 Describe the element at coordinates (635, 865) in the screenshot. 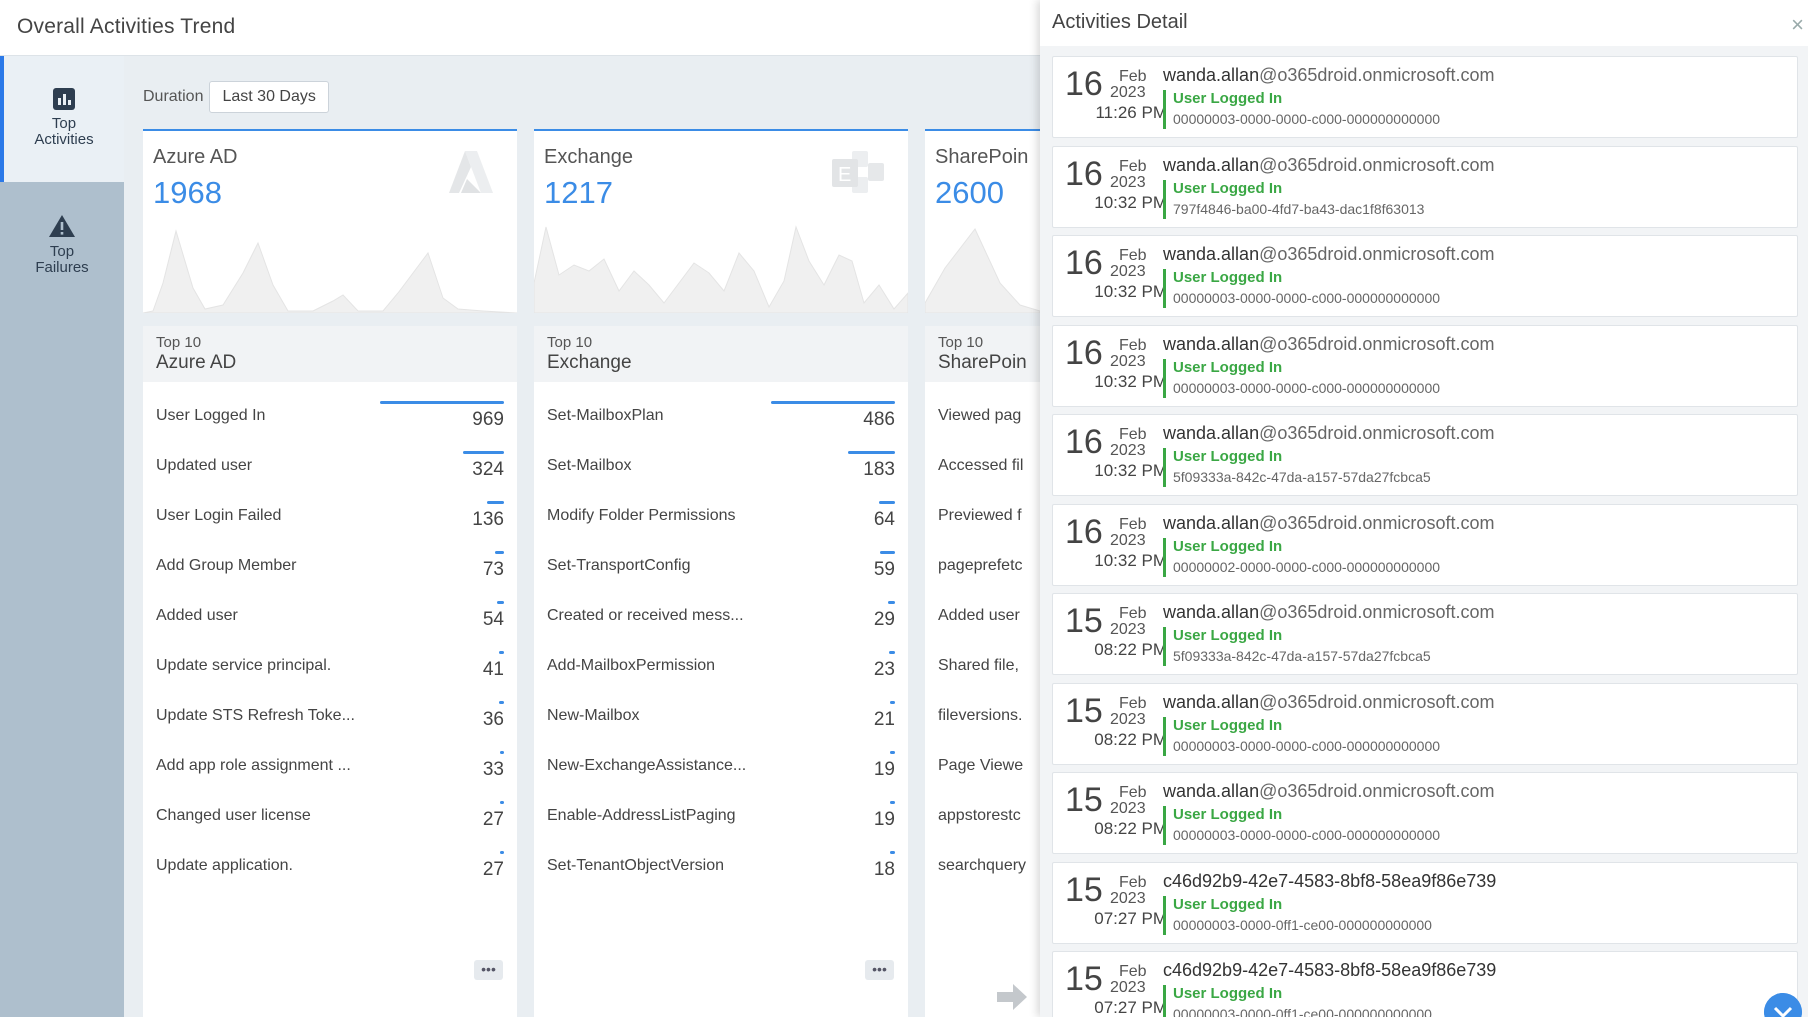

I see `activity-label: Set-TenantObjectVersion` at that location.